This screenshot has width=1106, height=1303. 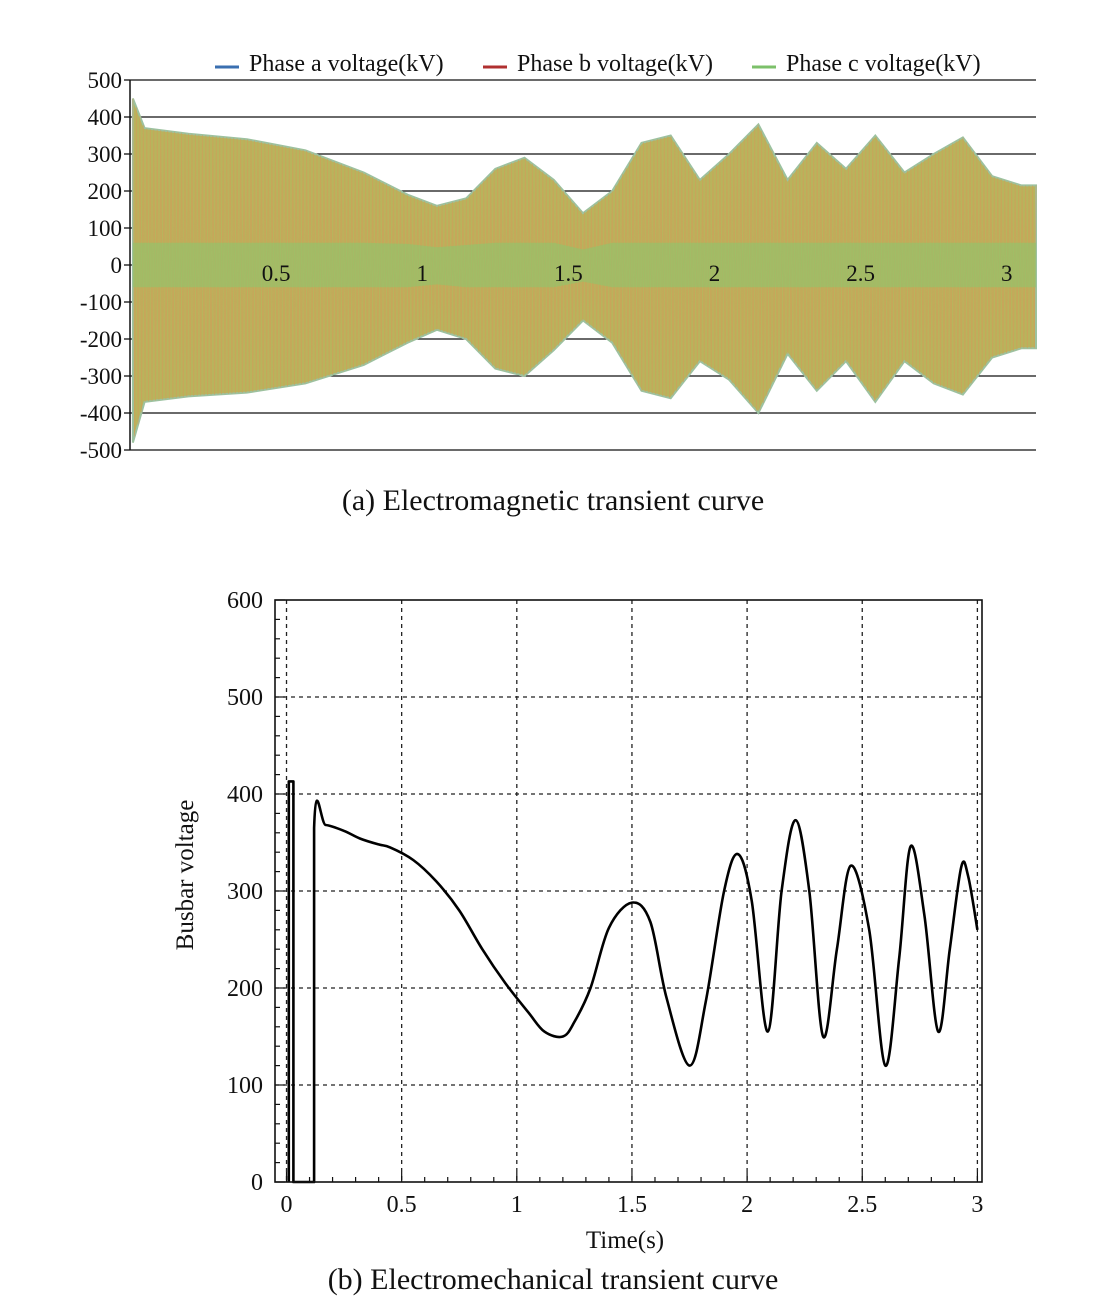 I want to click on y-tick-label: 600, so click(x=245, y=601).